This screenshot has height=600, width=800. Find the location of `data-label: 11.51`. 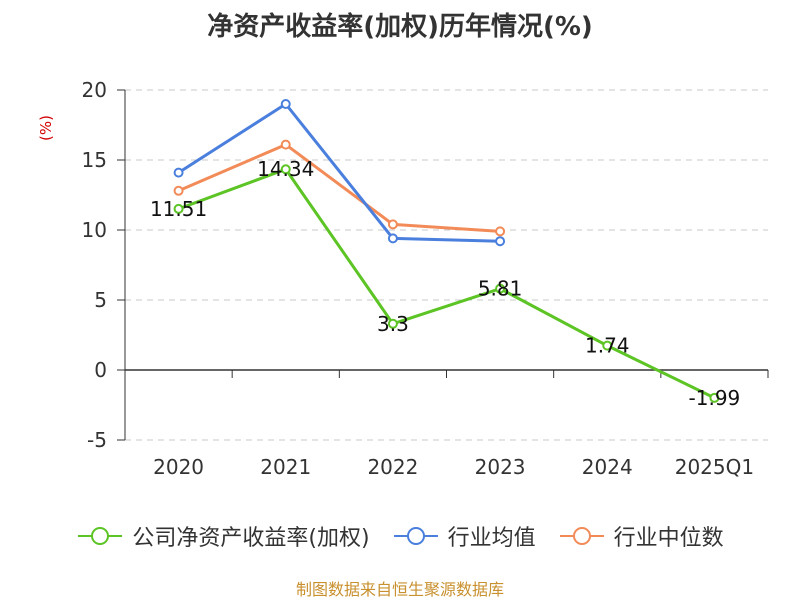

data-label: 11.51 is located at coordinates (178, 209).